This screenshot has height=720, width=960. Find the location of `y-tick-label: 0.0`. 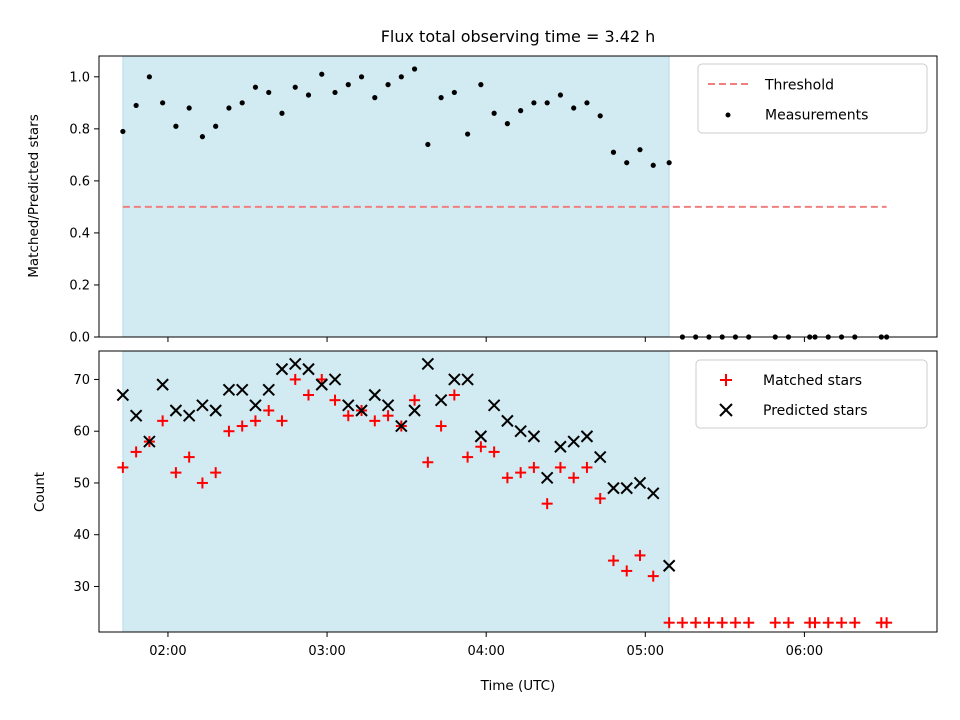

y-tick-label: 0.0 is located at coordinates (79, 338).